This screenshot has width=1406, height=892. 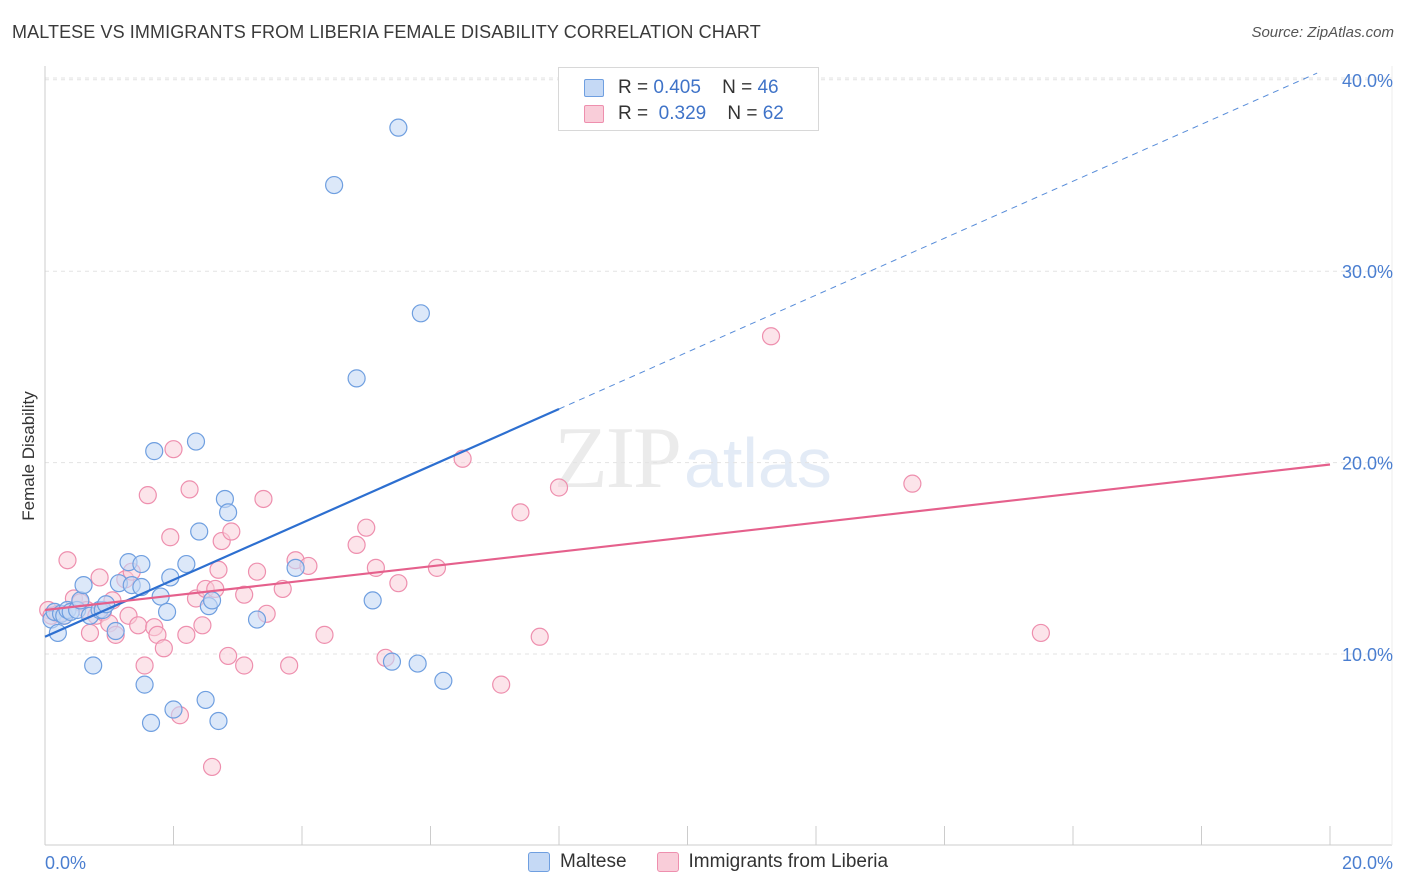 I want to click on series-swatch-maltese, so click(x=539, y=862).